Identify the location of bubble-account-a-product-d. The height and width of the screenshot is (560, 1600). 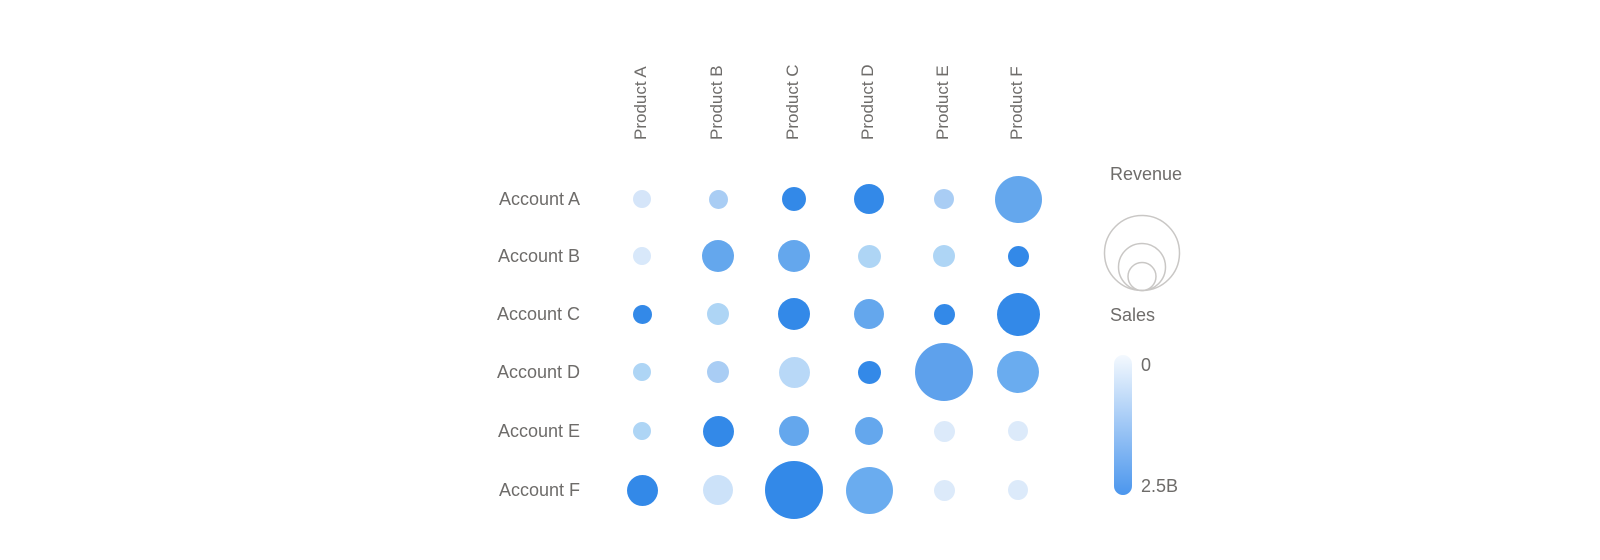
(869, 199).